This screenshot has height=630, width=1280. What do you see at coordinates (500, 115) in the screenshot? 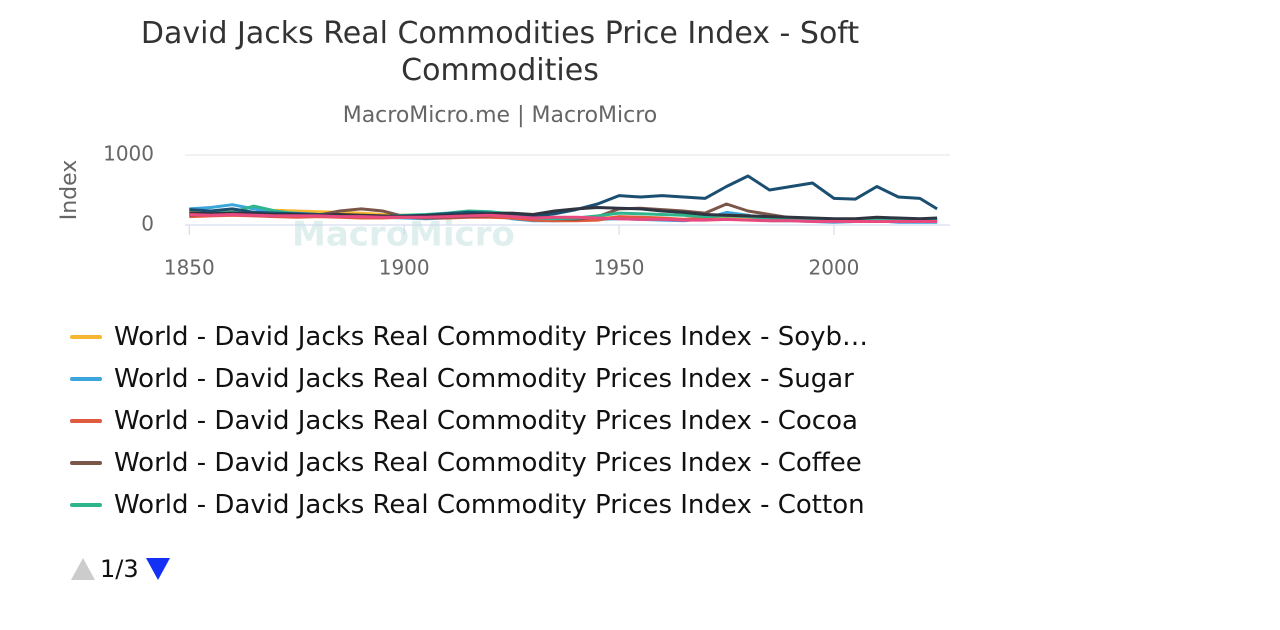
I see `chart-subtitle: MacroMicro.me | MacroMicro` at bounding box center [500, 115].